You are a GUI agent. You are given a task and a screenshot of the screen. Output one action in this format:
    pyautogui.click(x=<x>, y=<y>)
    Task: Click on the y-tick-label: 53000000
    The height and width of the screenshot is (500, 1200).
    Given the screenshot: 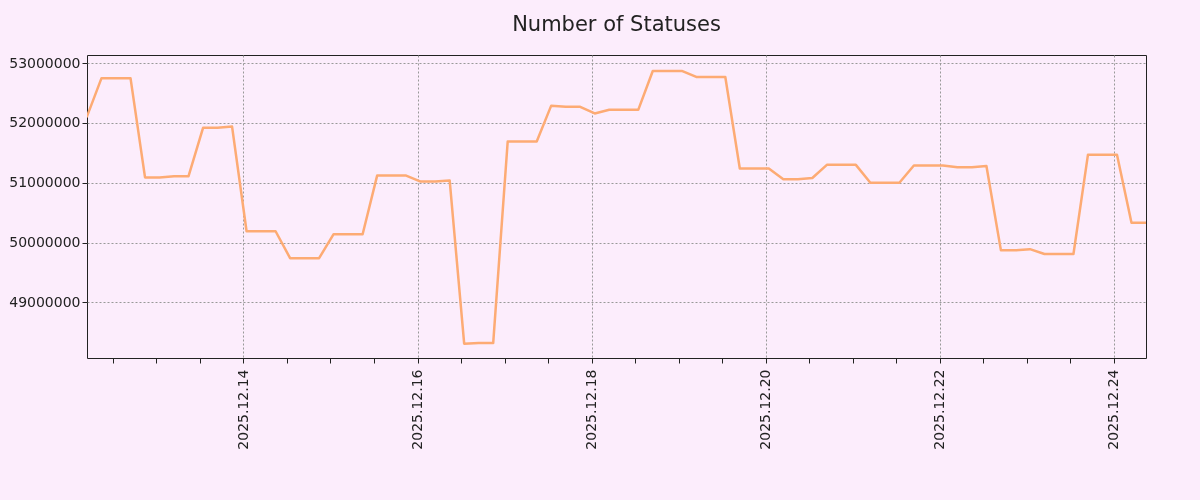 What is the action you would take?
    pyautogui.click(x=45, y=62)
    